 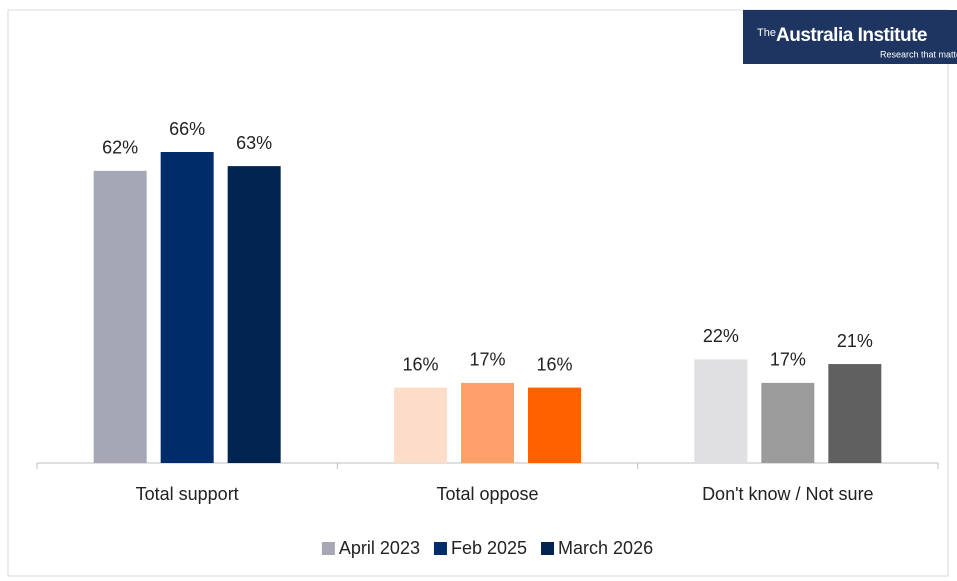 I want to click on logo-prefix: The, so click(x=766, y=33).